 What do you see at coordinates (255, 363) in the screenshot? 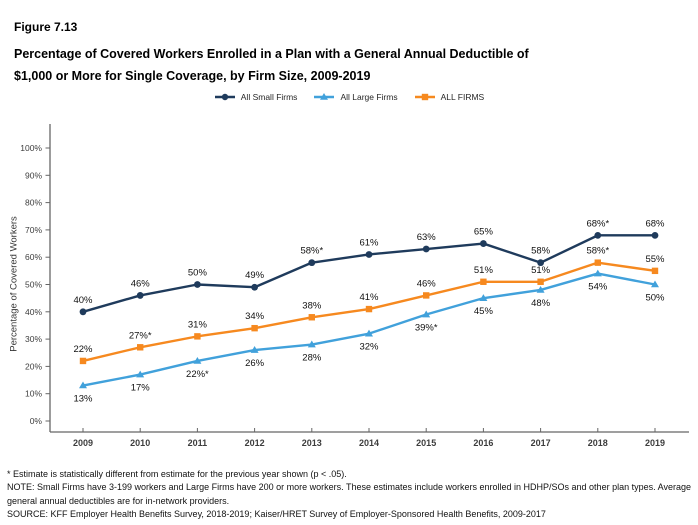
I see `data-label: 26%` at bounding box center [255, 363].